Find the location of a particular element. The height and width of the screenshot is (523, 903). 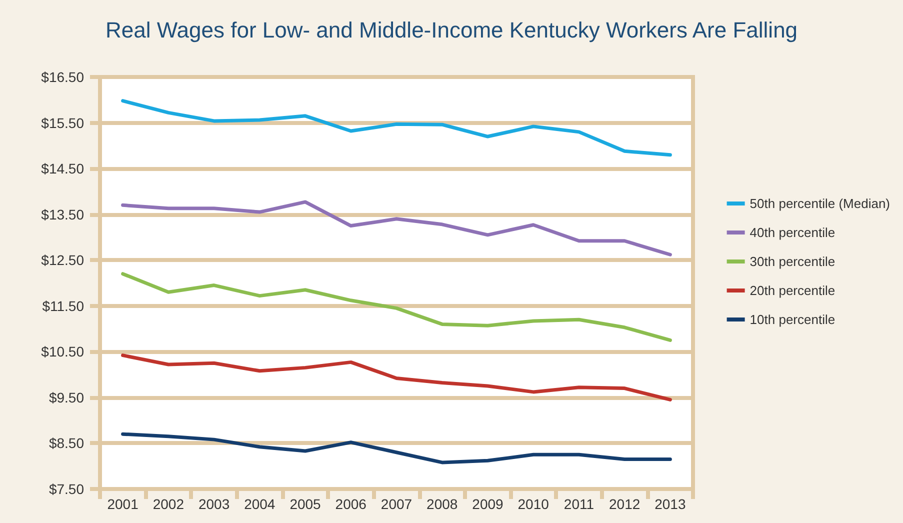

y-tick-label: $16.50 is located at coordinates (62, 77).